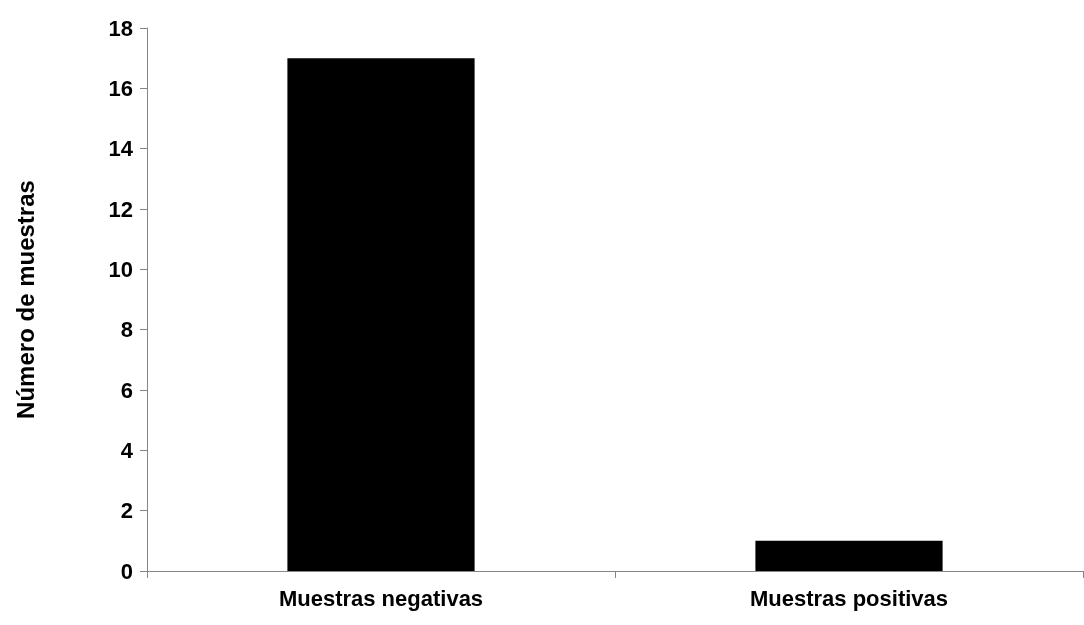 Image resolution: width=1084 pixels, height=625 pixels. What do you see at coordinates (120, 88) in the screenshot?
I see `y-tick-label: 16` at bounding box center [120, 88].